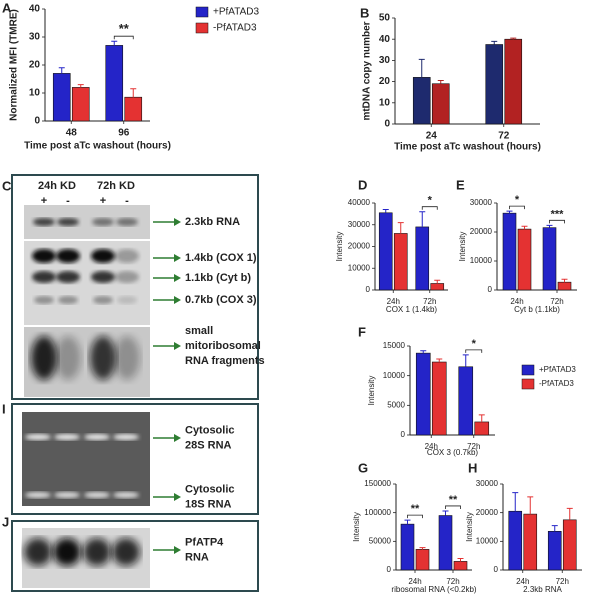 The image size is (592, 600). I want to click on band-label: Cytosolic, so click(210, 430).